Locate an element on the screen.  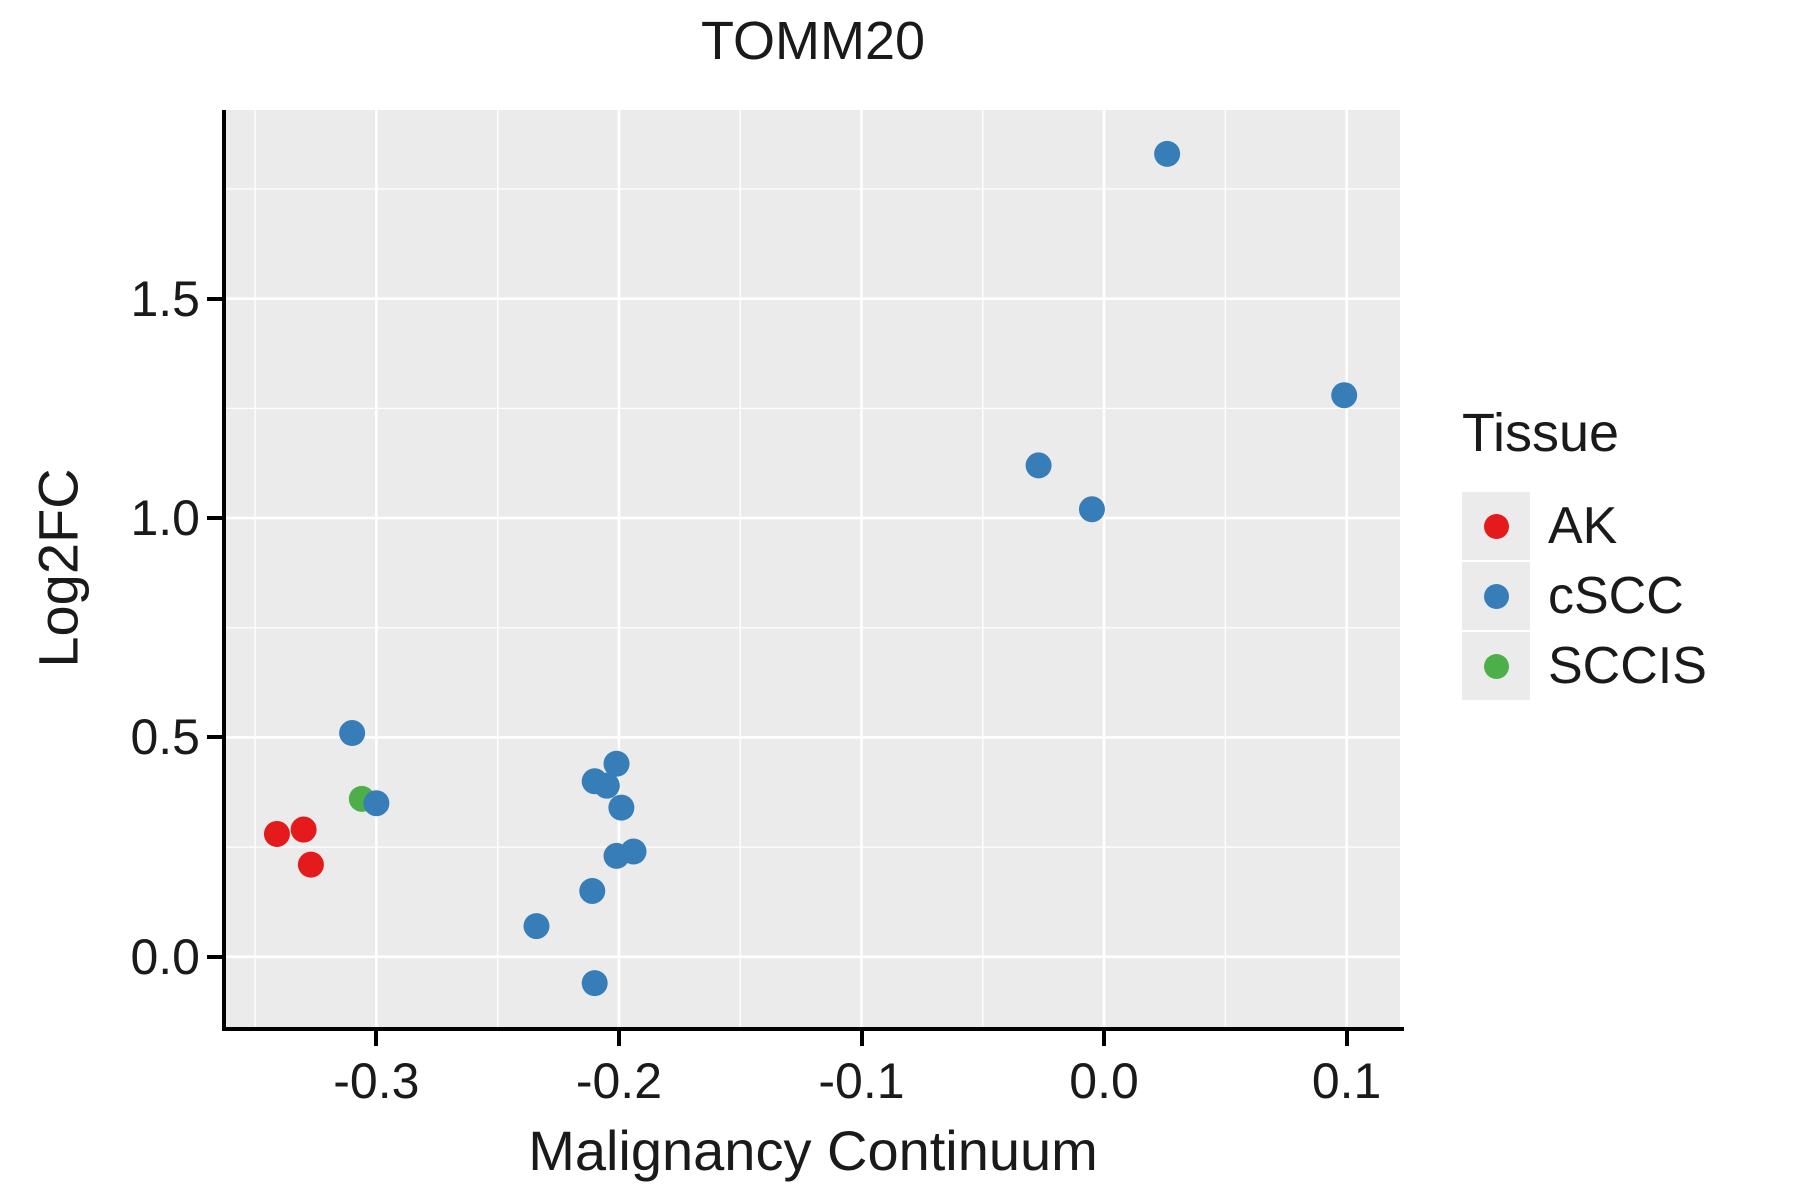
x-tick-label: 0.0 is located at coordinates (1104, 1081).